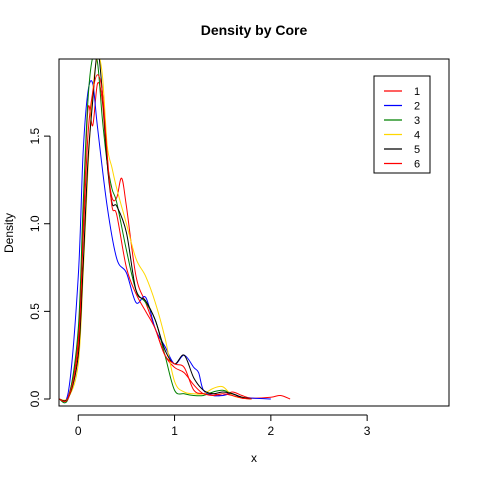  Describe the element at coordinates (417, 121) in the screenshot. I see `legend-label: 3` at that location.